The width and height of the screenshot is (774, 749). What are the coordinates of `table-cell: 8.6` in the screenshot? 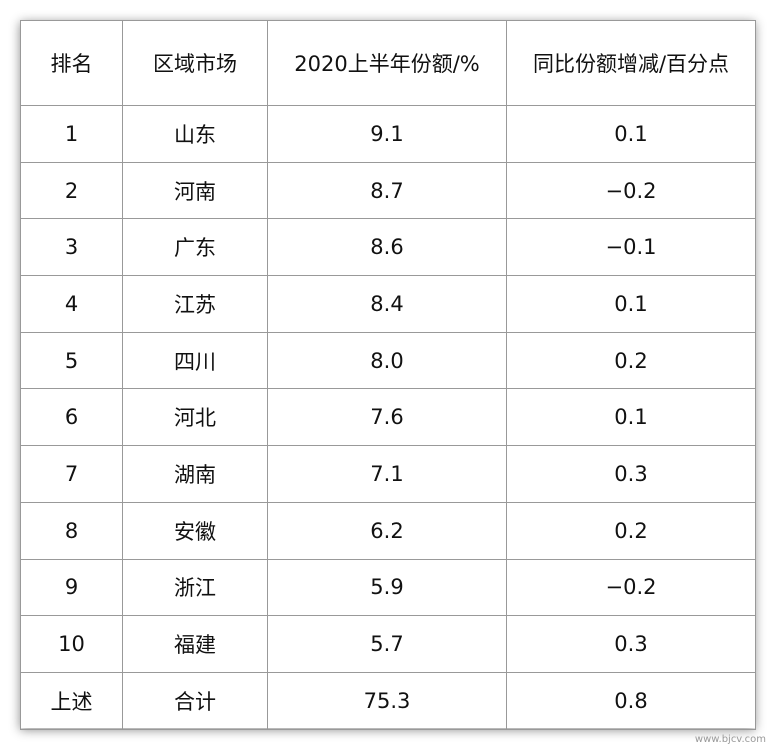 It's located at (387, 247).